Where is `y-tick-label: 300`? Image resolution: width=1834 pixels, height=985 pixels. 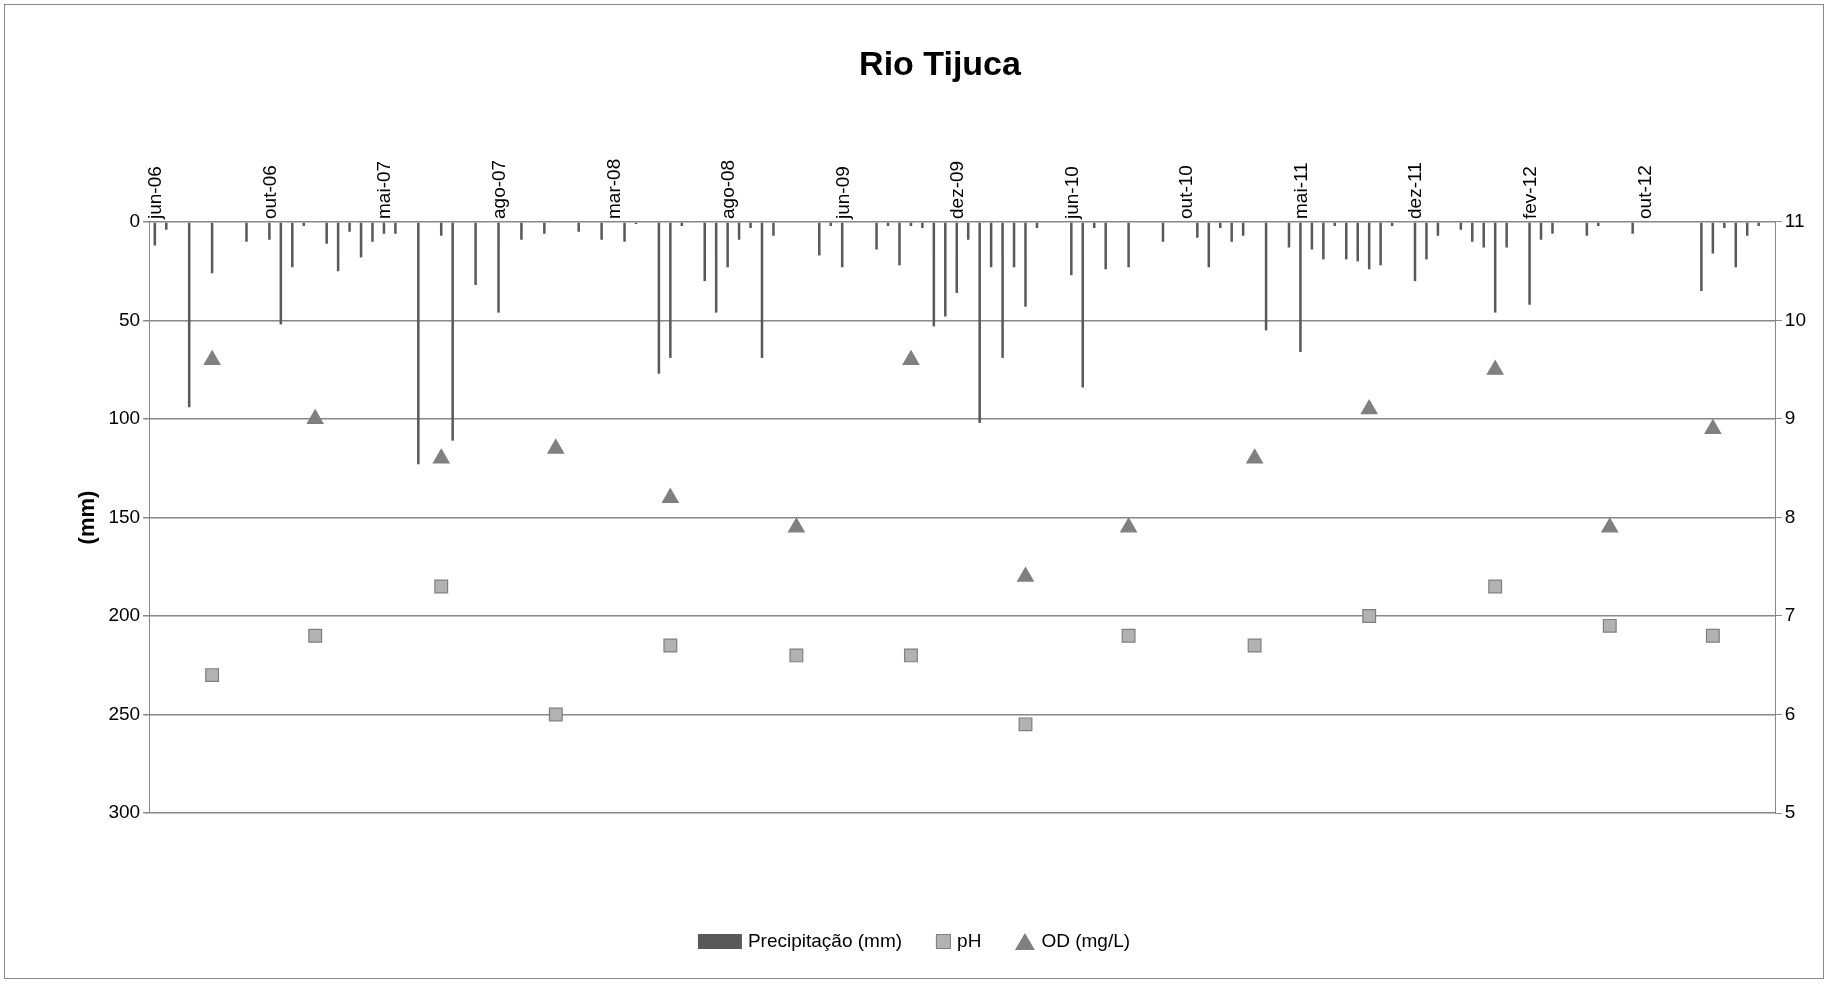 y-tick-label: 300 is located at coordinates (124, 812).